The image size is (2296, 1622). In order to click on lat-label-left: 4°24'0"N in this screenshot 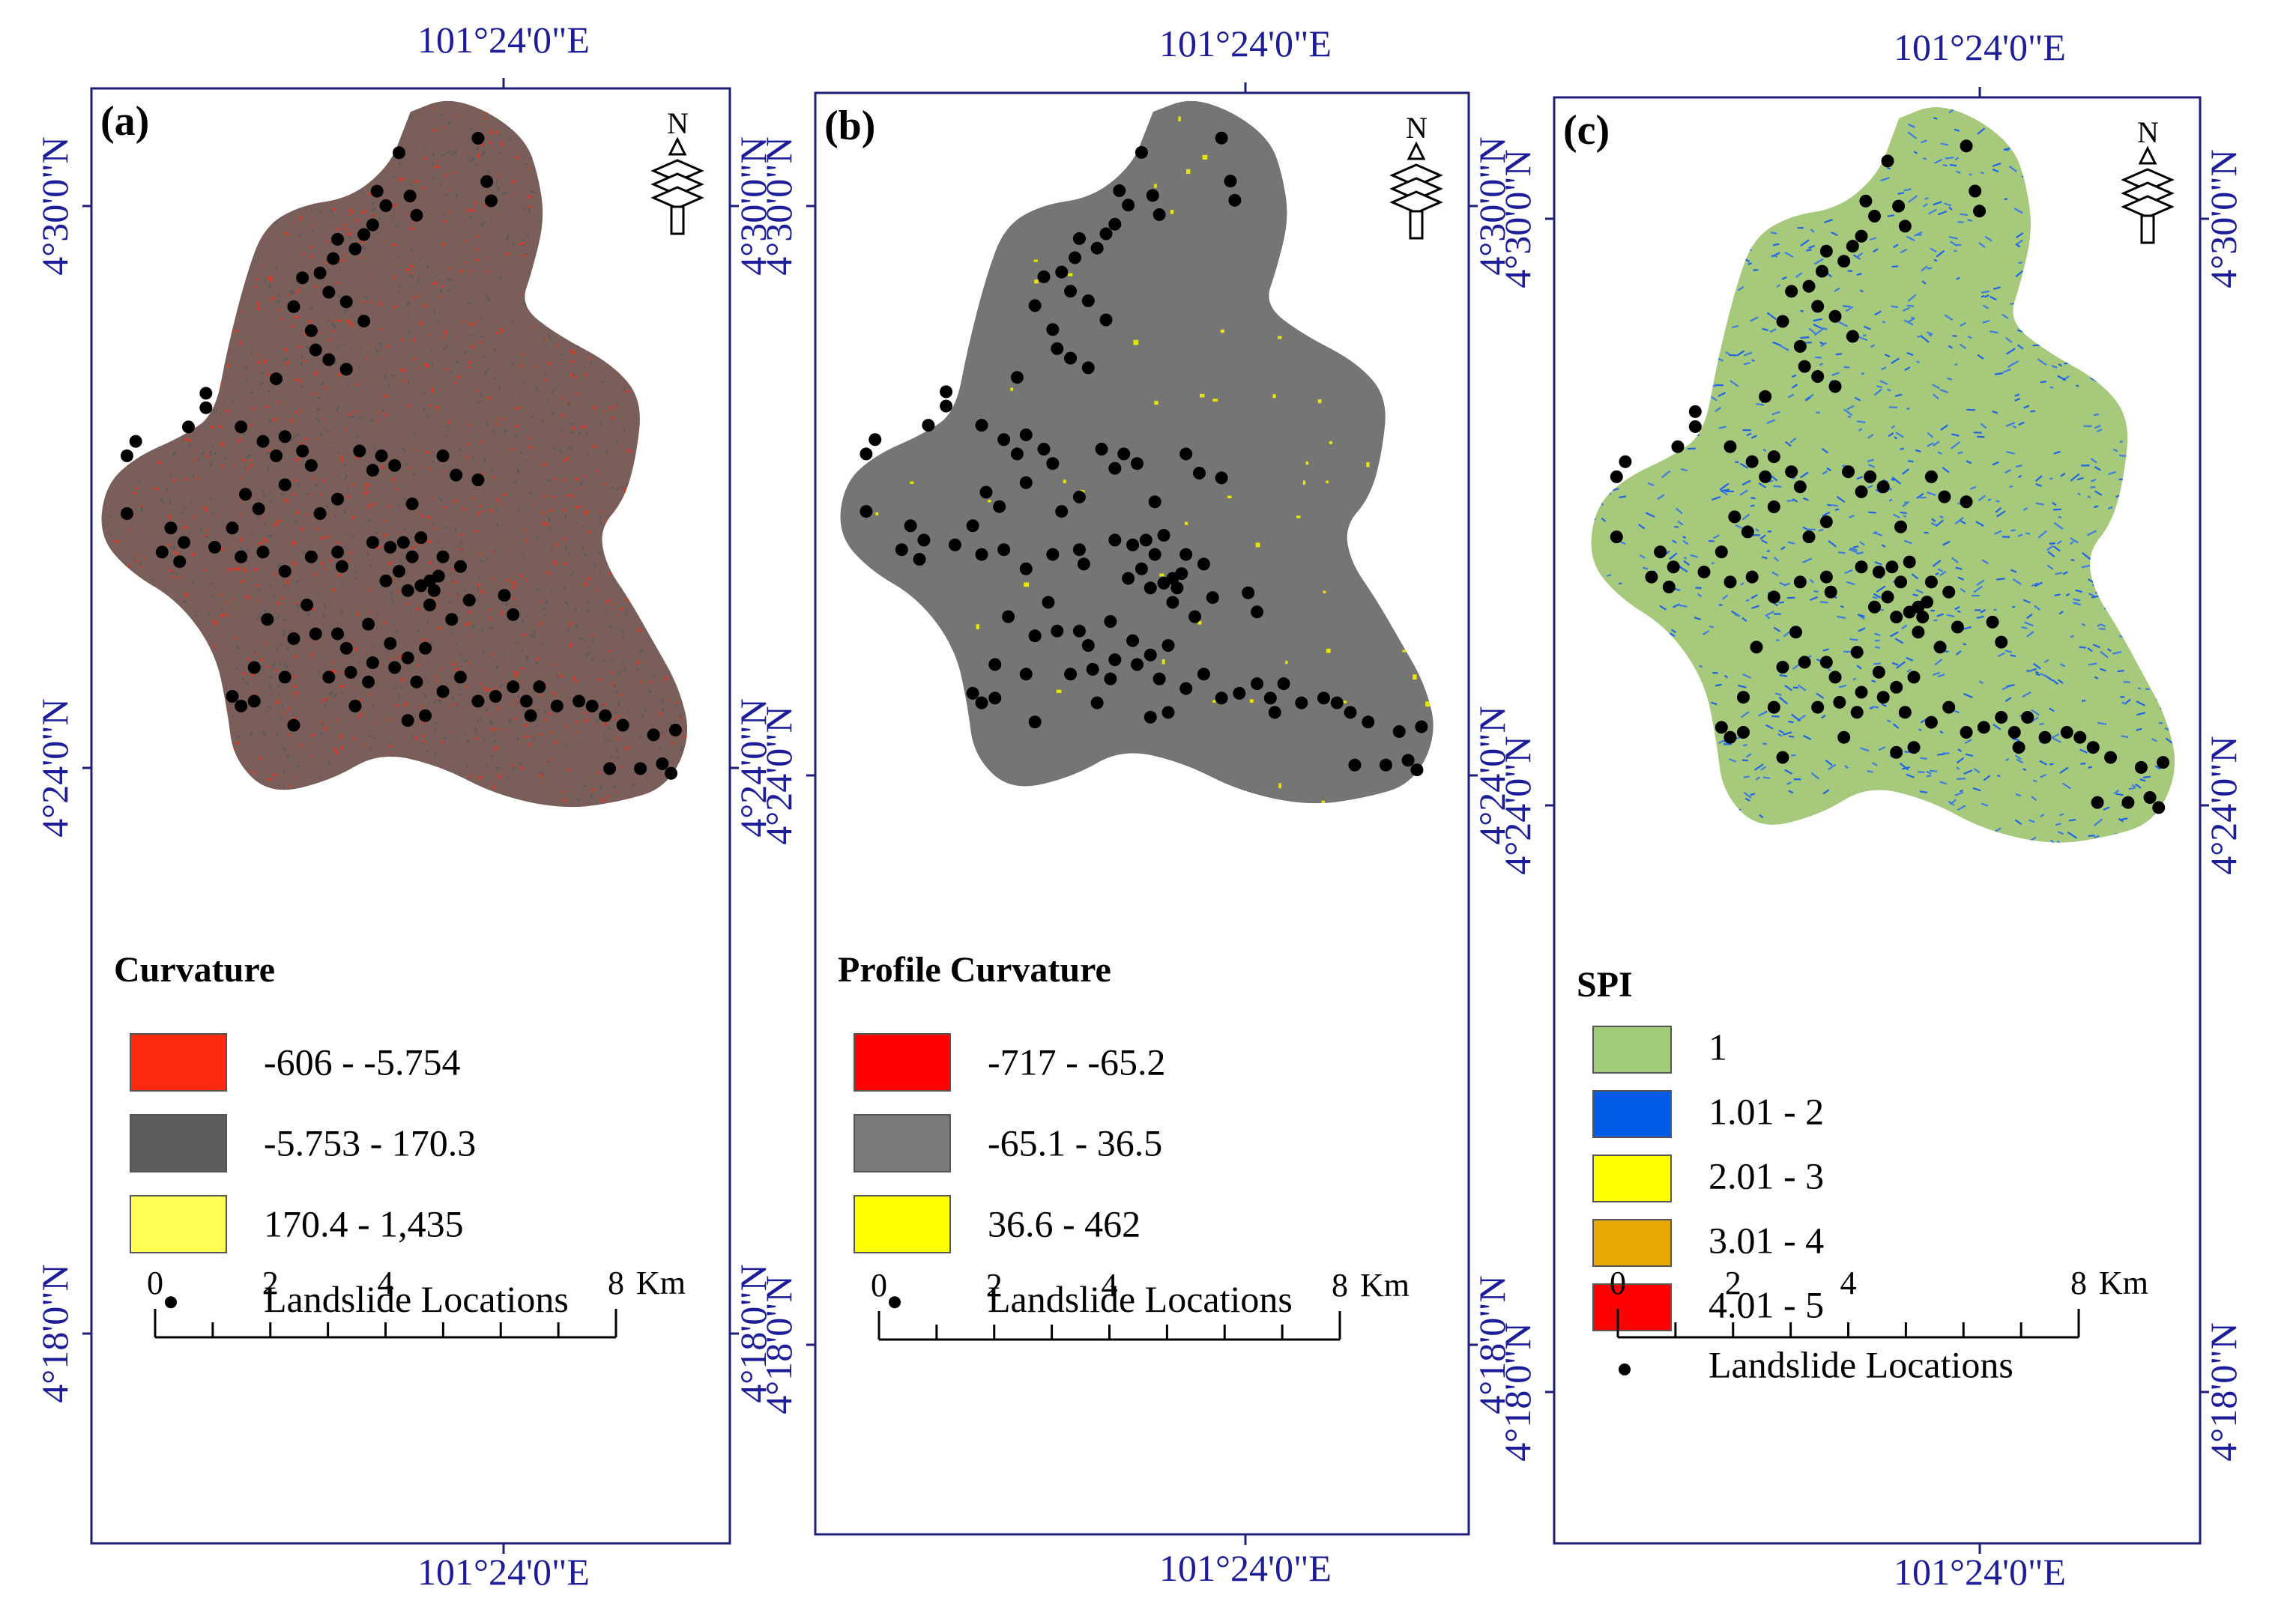, I will do `click(55, 768)`.